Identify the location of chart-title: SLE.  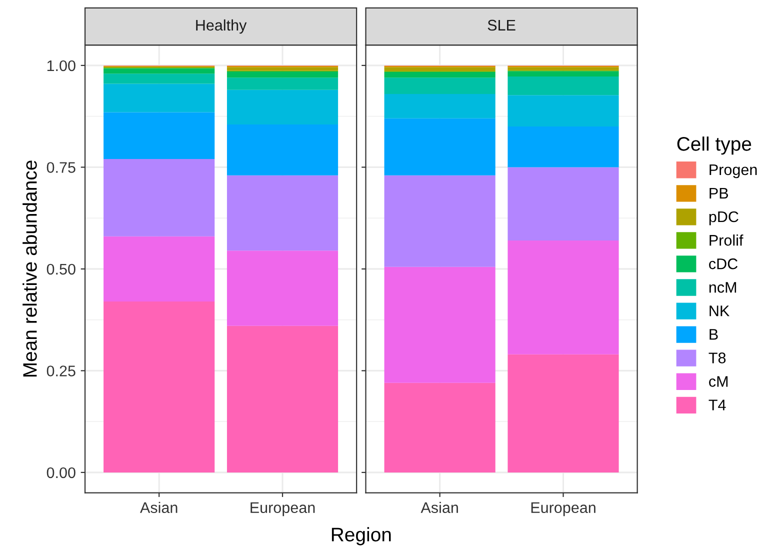
(502, 25).